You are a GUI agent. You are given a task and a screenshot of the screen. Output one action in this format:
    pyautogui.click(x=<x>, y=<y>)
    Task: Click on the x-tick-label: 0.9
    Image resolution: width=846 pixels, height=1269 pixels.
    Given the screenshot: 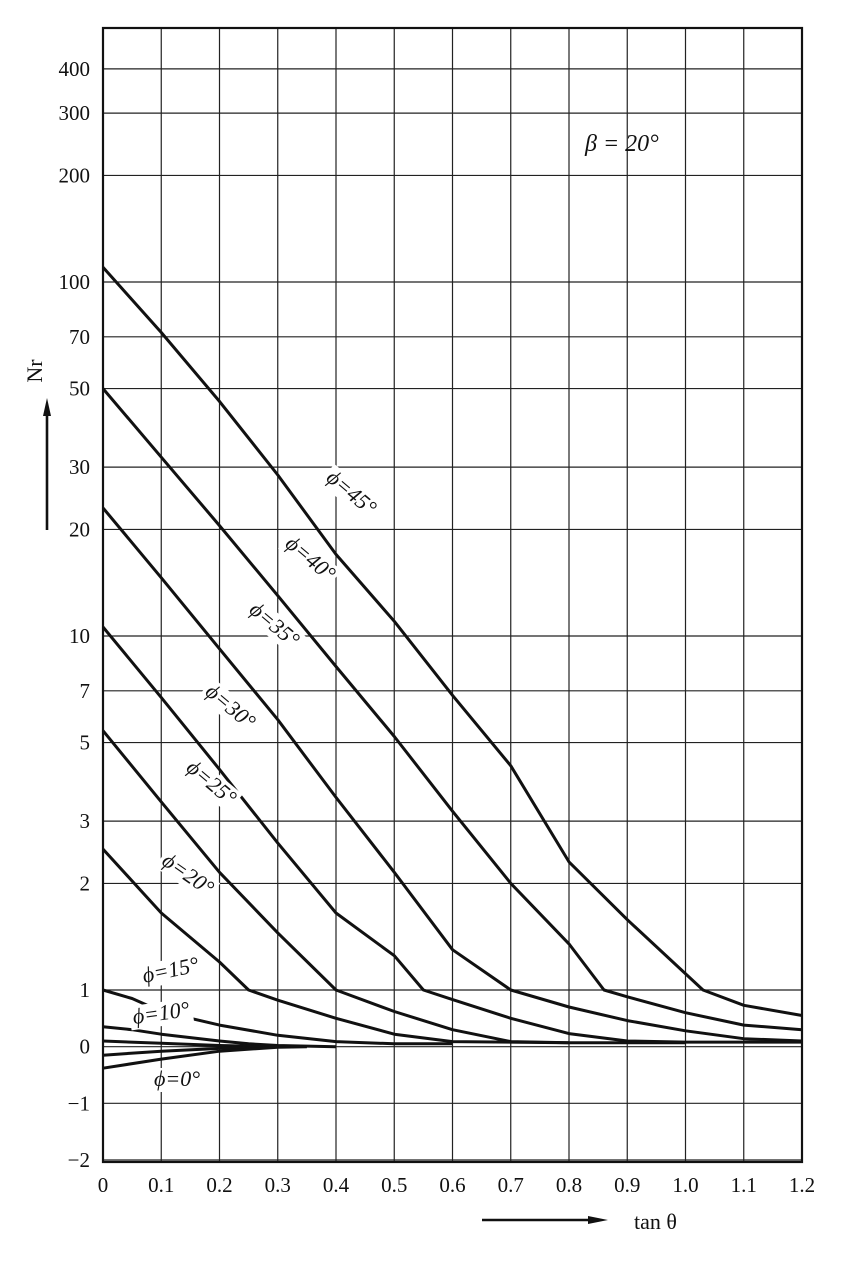 What is the action you would take?
    pyautogui.click(x=627, y=1185)
    